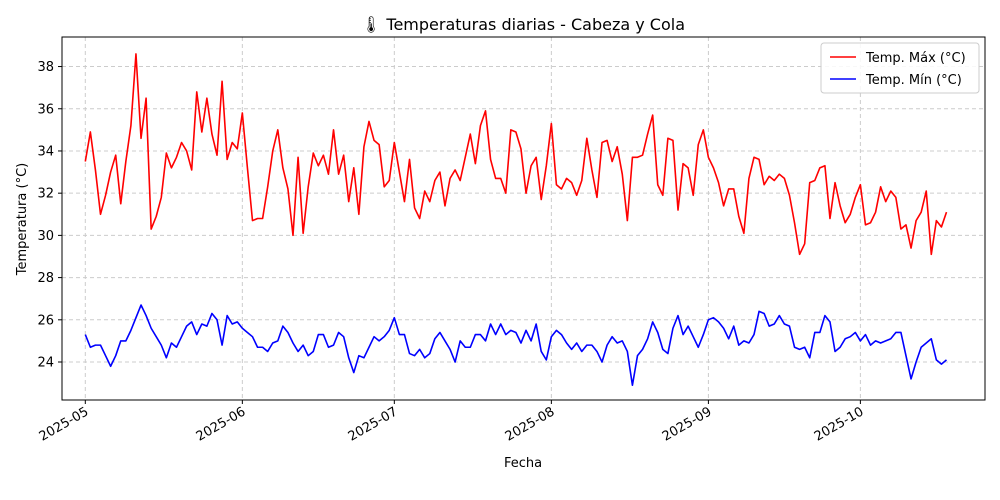 The width and height of the screenshot is (1000, 500). What do you see at coordinates (45, 67) in the screenshot?
I see `y-tick-label: 38` at bounding box center [45, 67].